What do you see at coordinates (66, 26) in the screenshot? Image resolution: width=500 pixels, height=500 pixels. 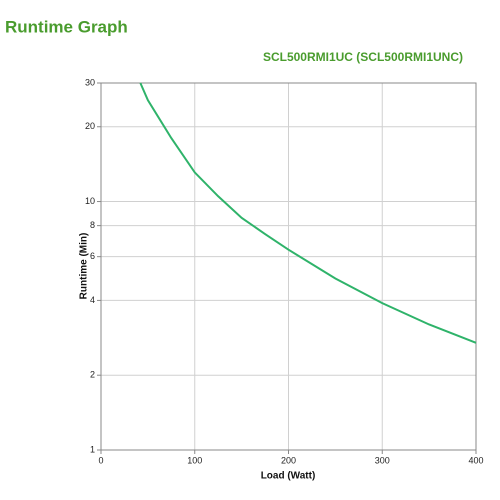 I see `chart-title: Runtime Graph` at bounding box center [66, 26].